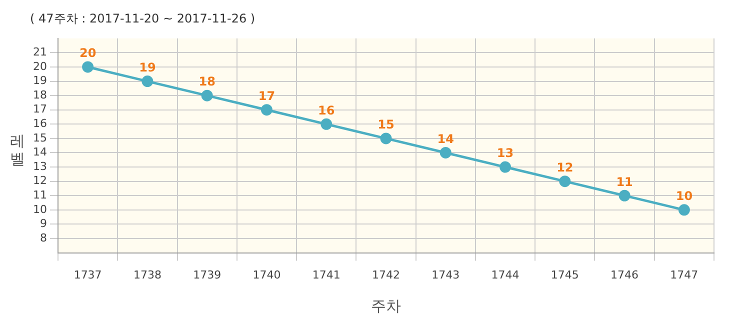  Describe the element at coordinates (143, 18) in the screenshot. I see `chart-title: ( 47주차 : 2017-11-20 ~ 2017-11-26 )` at that location.